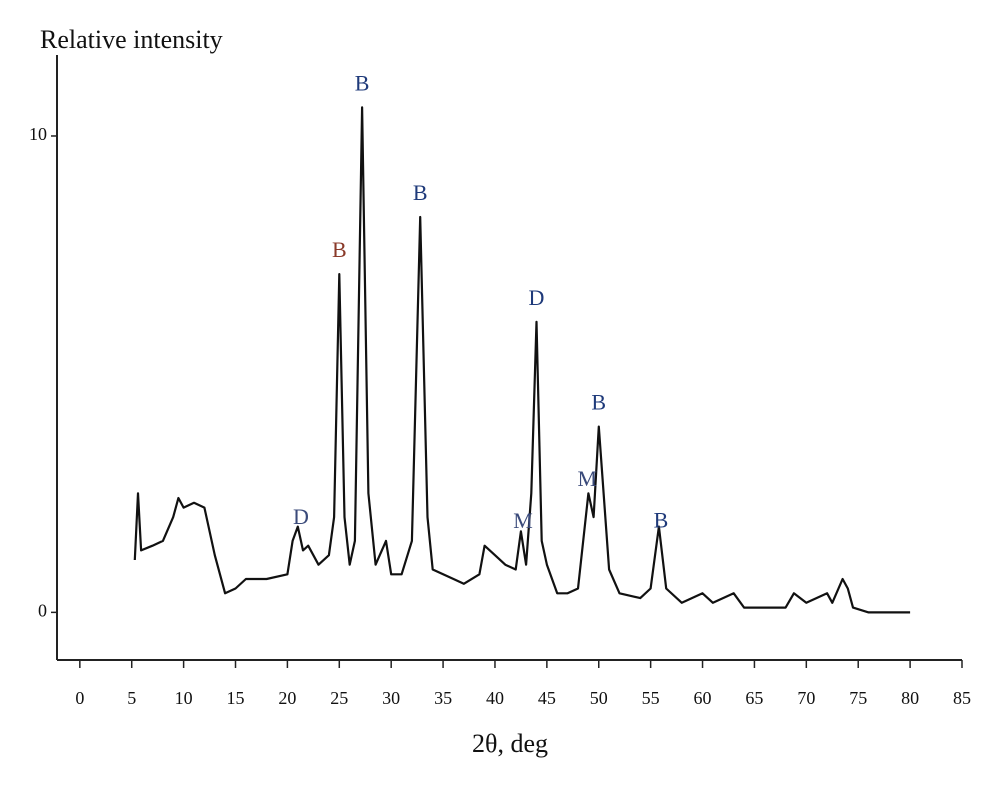 This screenshot has width=1000, height=787. I want to click on x-tick-label: 45, so click(547, 698).